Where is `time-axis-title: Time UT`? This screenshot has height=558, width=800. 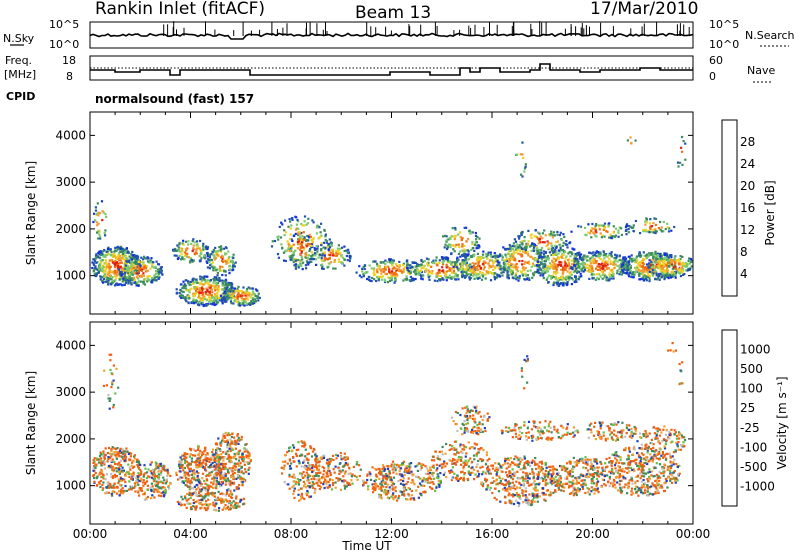
time-axis-title: Time UT is located at coordinates (366, 546).